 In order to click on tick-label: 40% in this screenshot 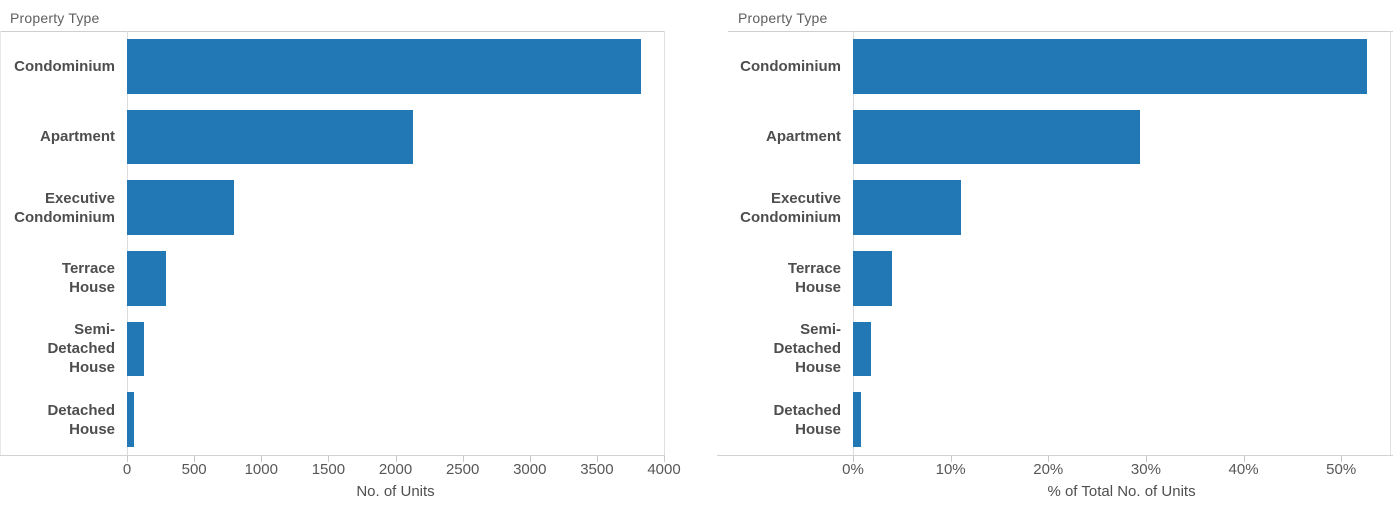, I will do `click(1243, 469)`.